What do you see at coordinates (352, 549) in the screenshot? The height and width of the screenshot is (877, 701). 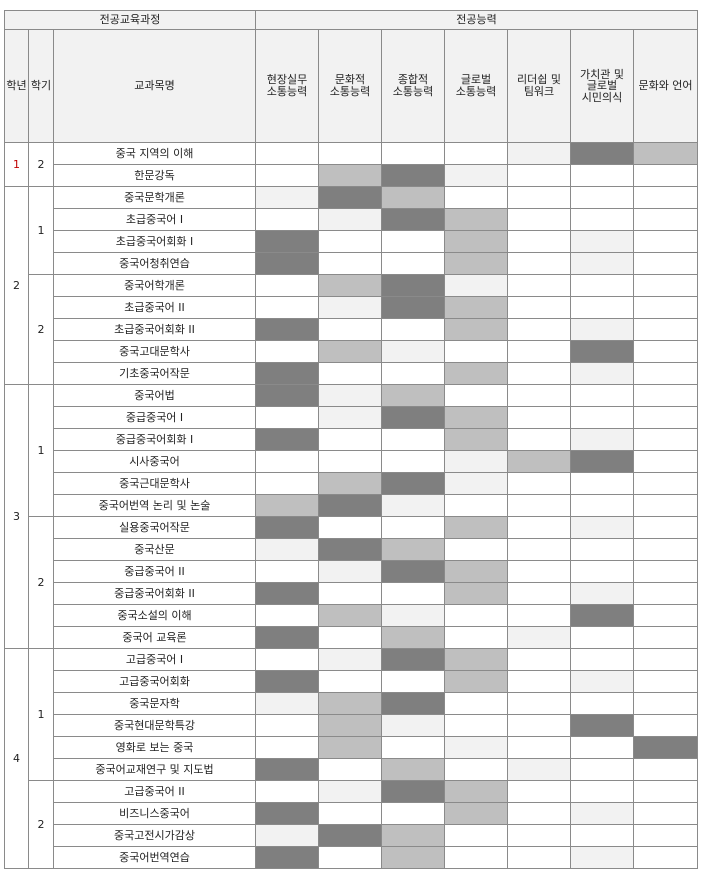 I see `table-row: 중국산문` at bounding box center [352, 549].